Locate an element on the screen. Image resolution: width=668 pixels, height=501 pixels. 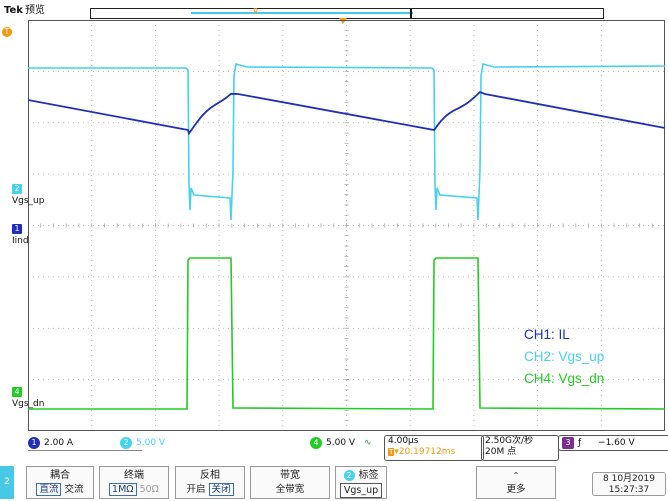
trigger-slope-icon: ƒ is located at coordinates (580, 443).